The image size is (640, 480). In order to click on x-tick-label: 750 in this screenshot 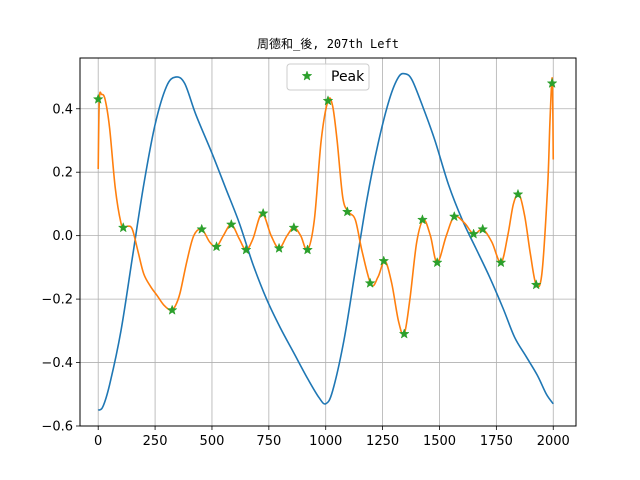, I will do `click(268, 441)`.